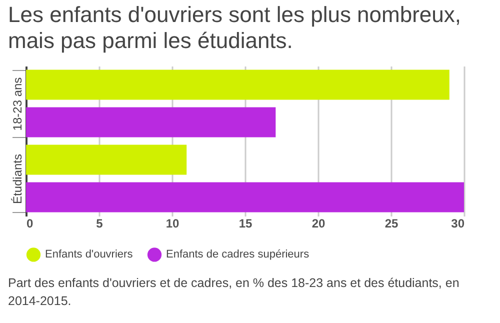 This screenshot has height=323, width=500. I want to click on x-tick-label: 20, so click(319, 223).